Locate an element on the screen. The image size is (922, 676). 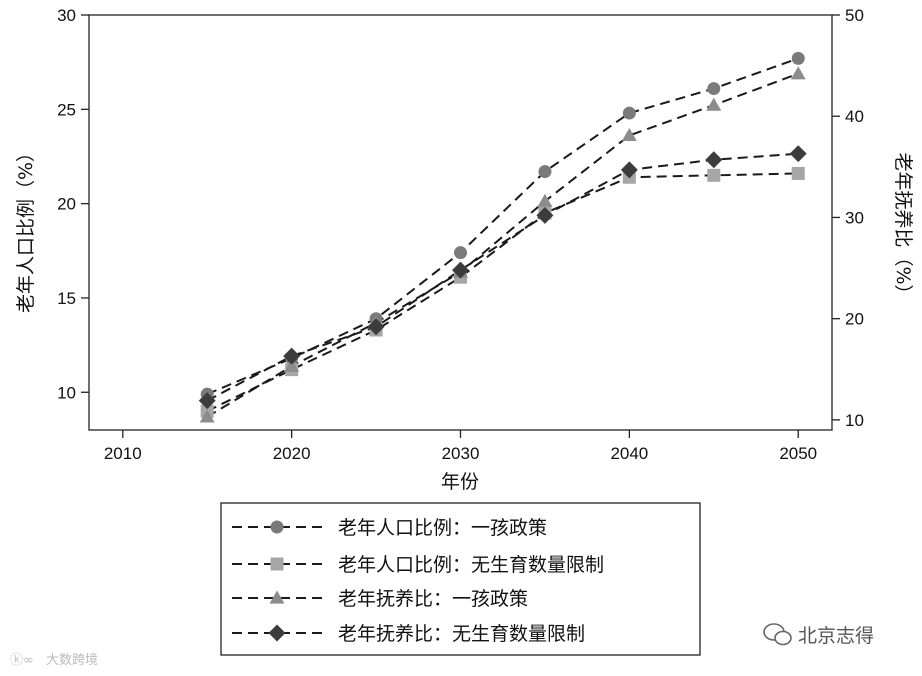
watermark-left-logo-icon: ⓚ∞ is located at coordinates (22, 660).